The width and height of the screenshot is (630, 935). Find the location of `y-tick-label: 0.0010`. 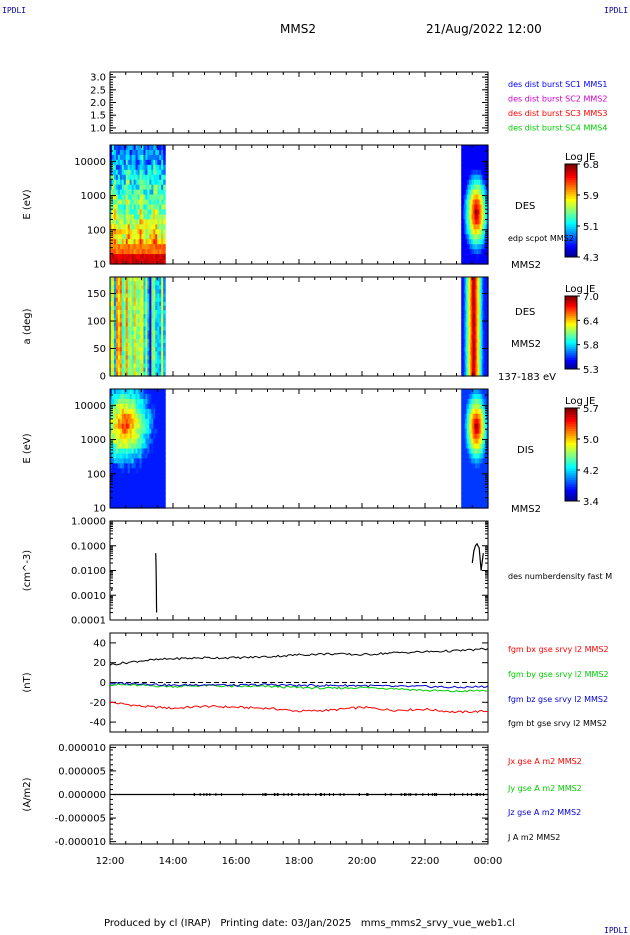

y-tick-label: 0.0010 is located at coordinates (88, 596).